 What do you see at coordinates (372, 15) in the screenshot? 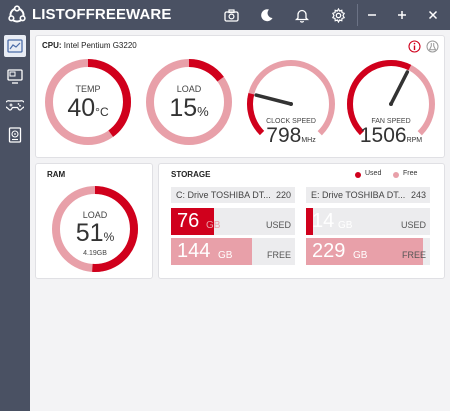
I see `minimize-icon` at bounding box center [372, 15].